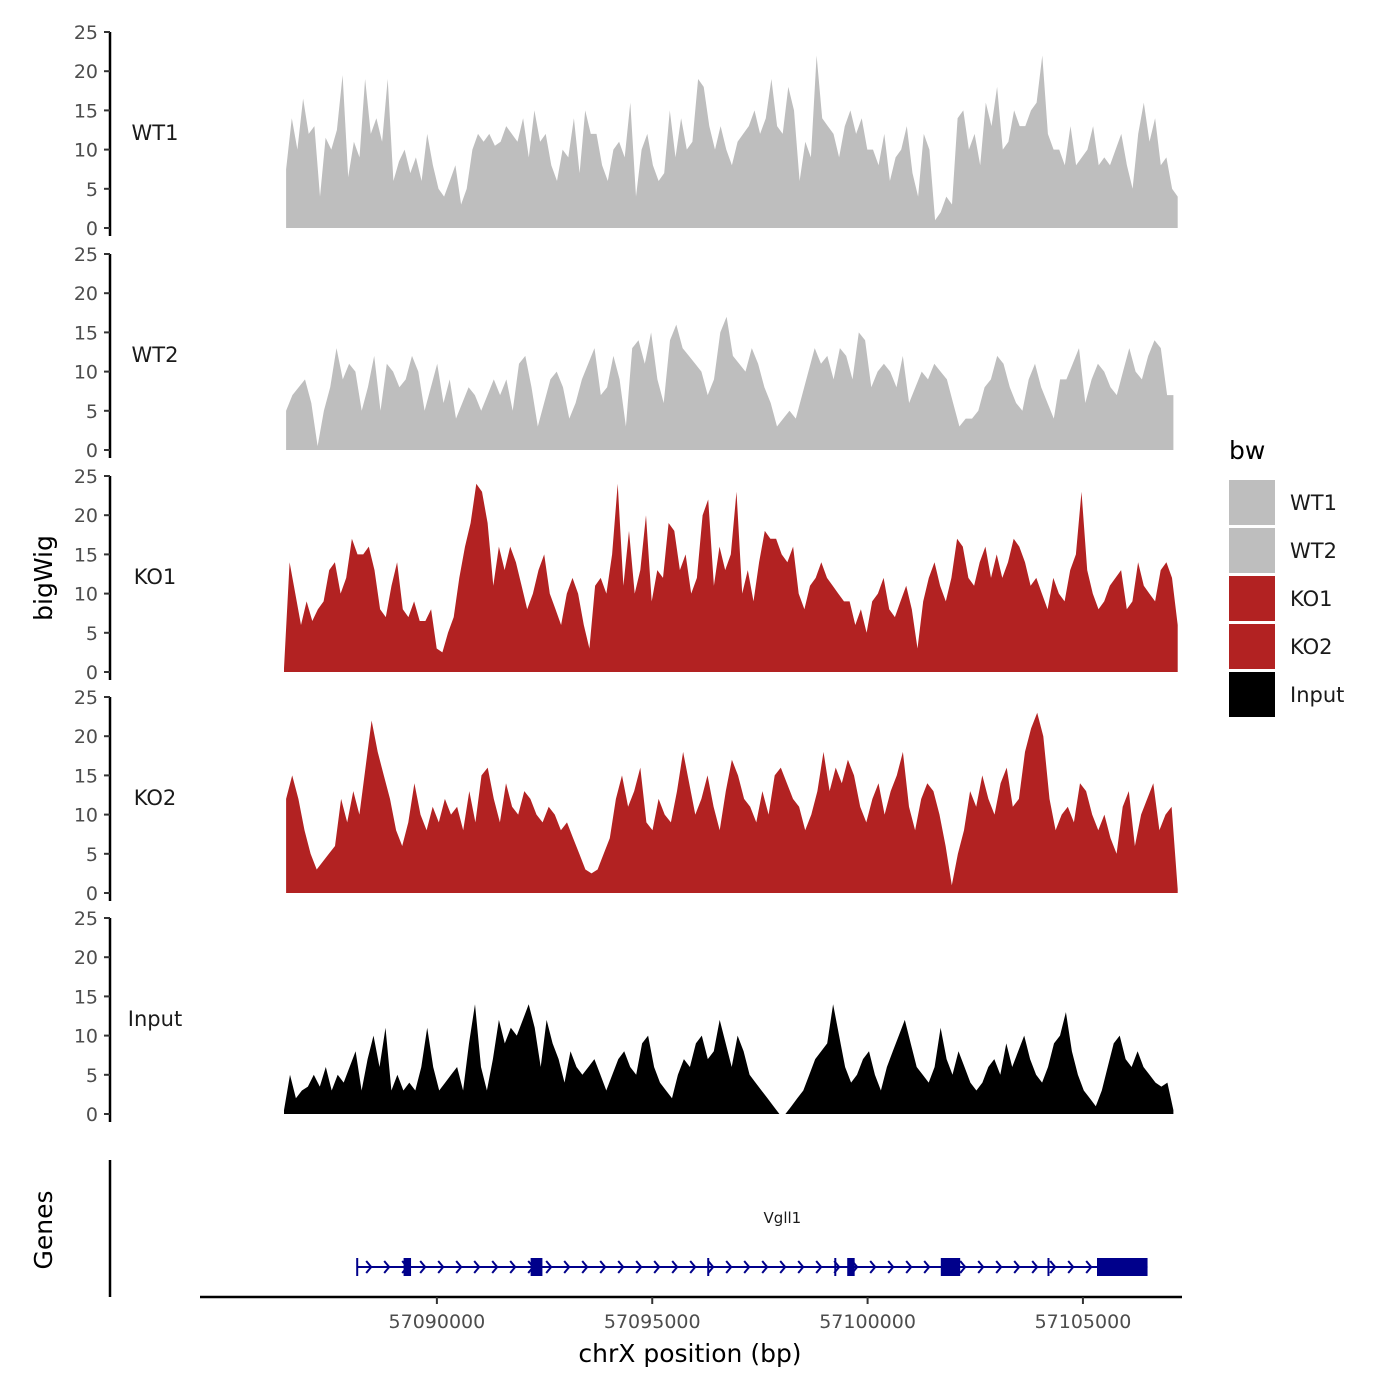 This screenshot has width=1400, height=1400. What do you see at coordinates (729, 1059) in the screenshot?
I see `area-input` at bounding box center [729, 1059].